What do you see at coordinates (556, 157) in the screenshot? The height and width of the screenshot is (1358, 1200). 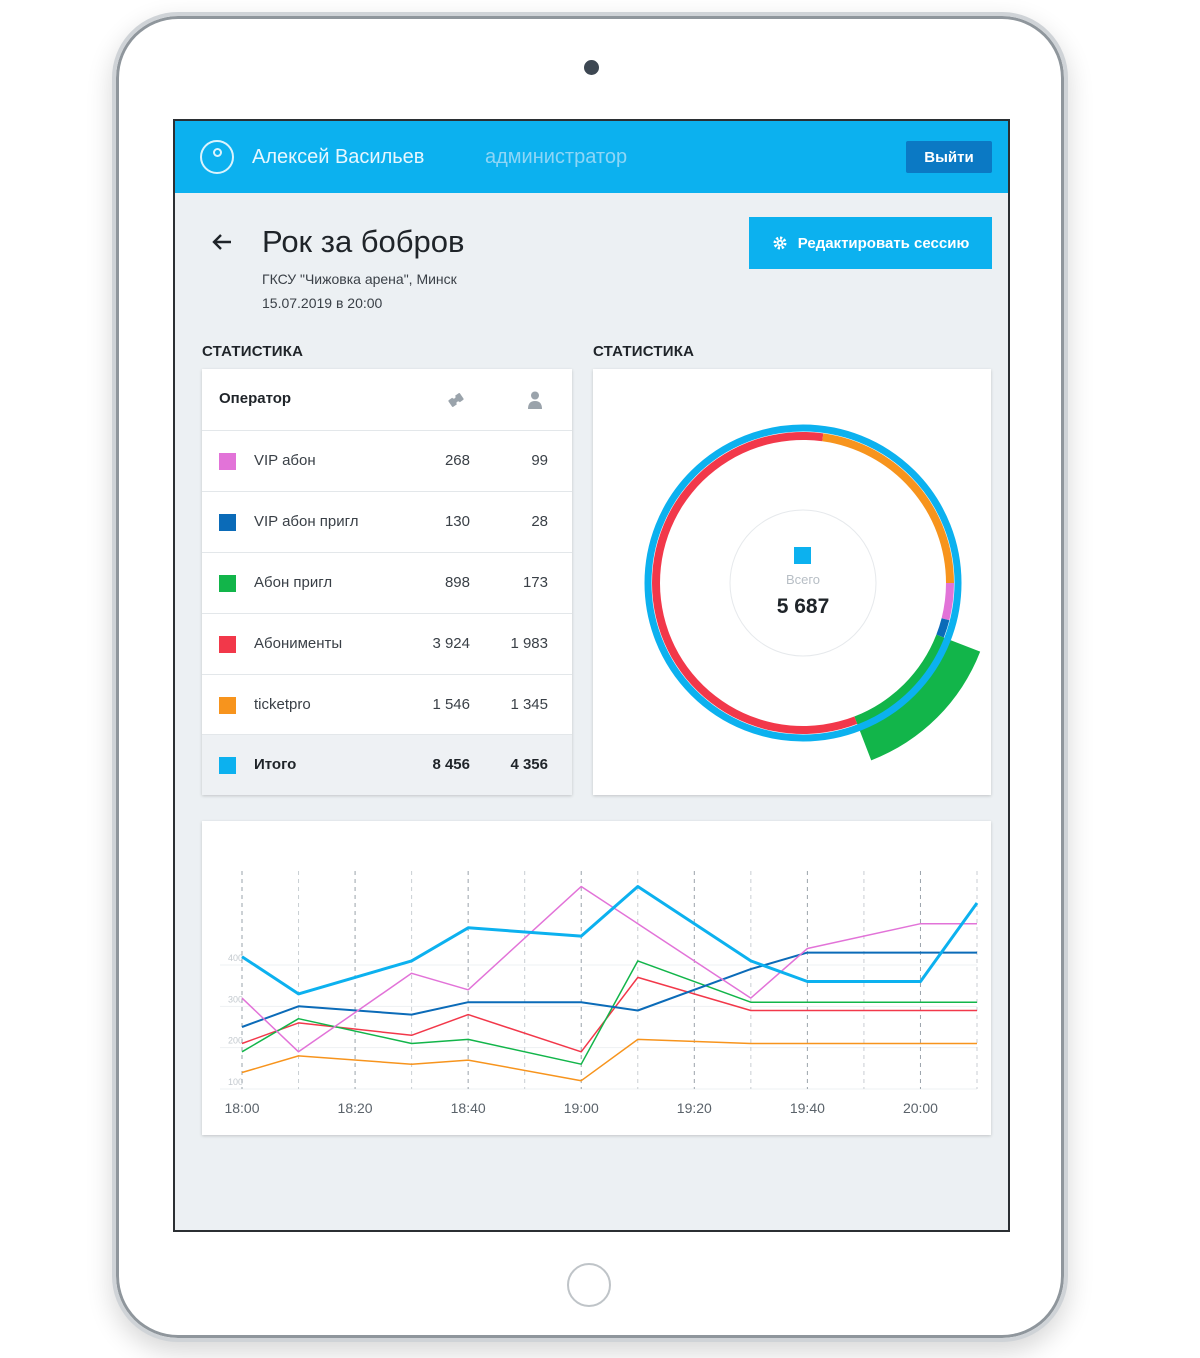 I see `user-role: администратор` at bounding box center [556, 157].